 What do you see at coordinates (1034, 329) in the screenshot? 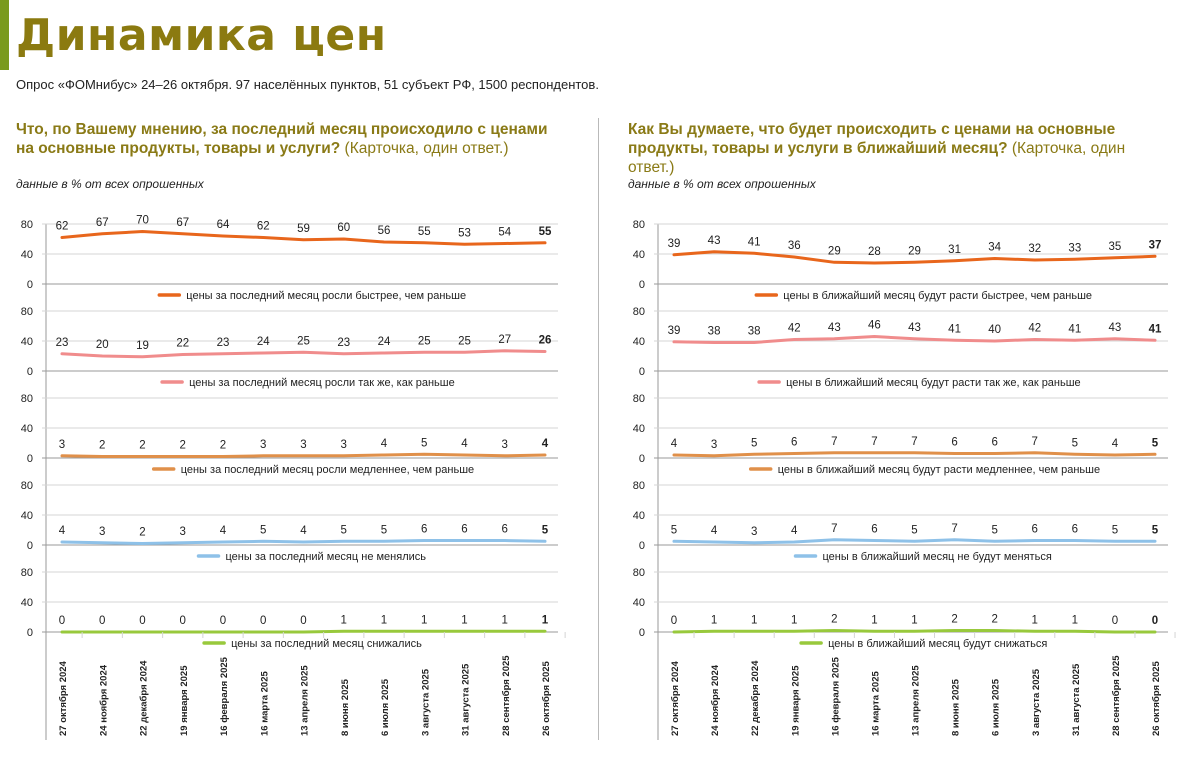
I see `right-data-label: 42` at bounding box center [1034, 329].